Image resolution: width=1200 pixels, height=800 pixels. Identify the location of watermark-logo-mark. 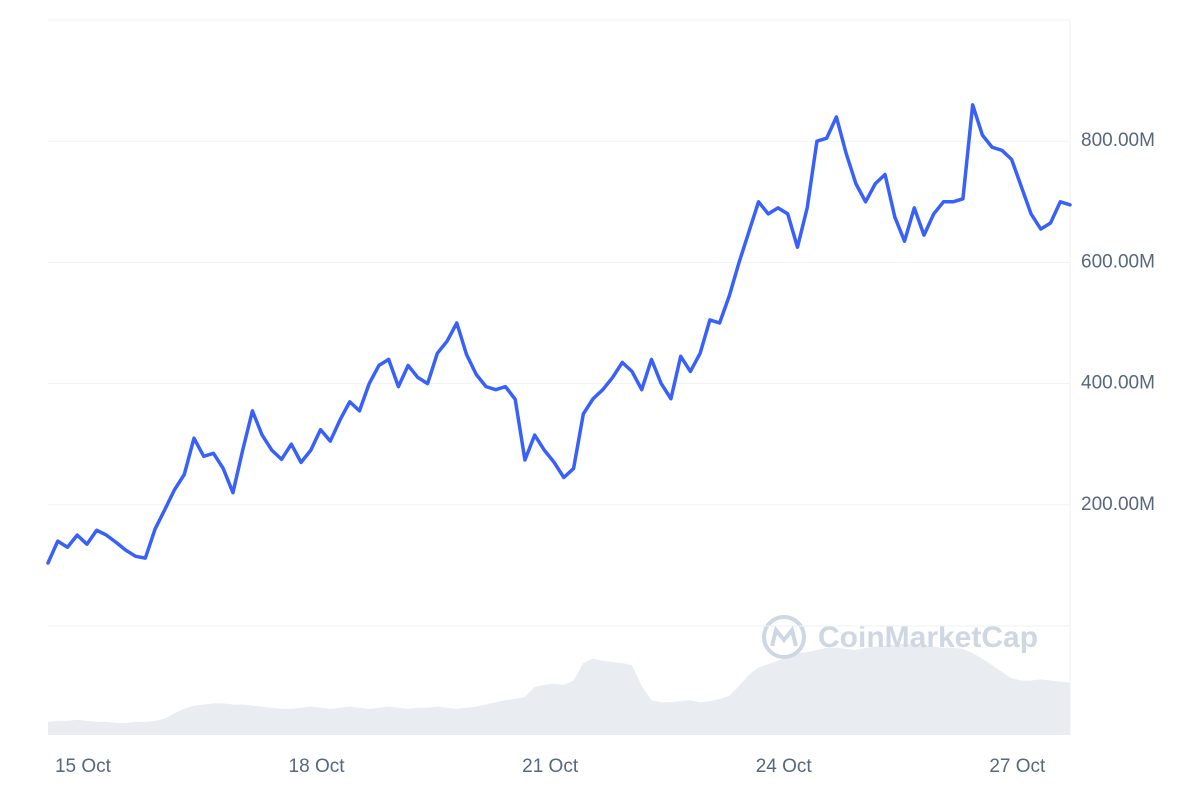
(784, 636).